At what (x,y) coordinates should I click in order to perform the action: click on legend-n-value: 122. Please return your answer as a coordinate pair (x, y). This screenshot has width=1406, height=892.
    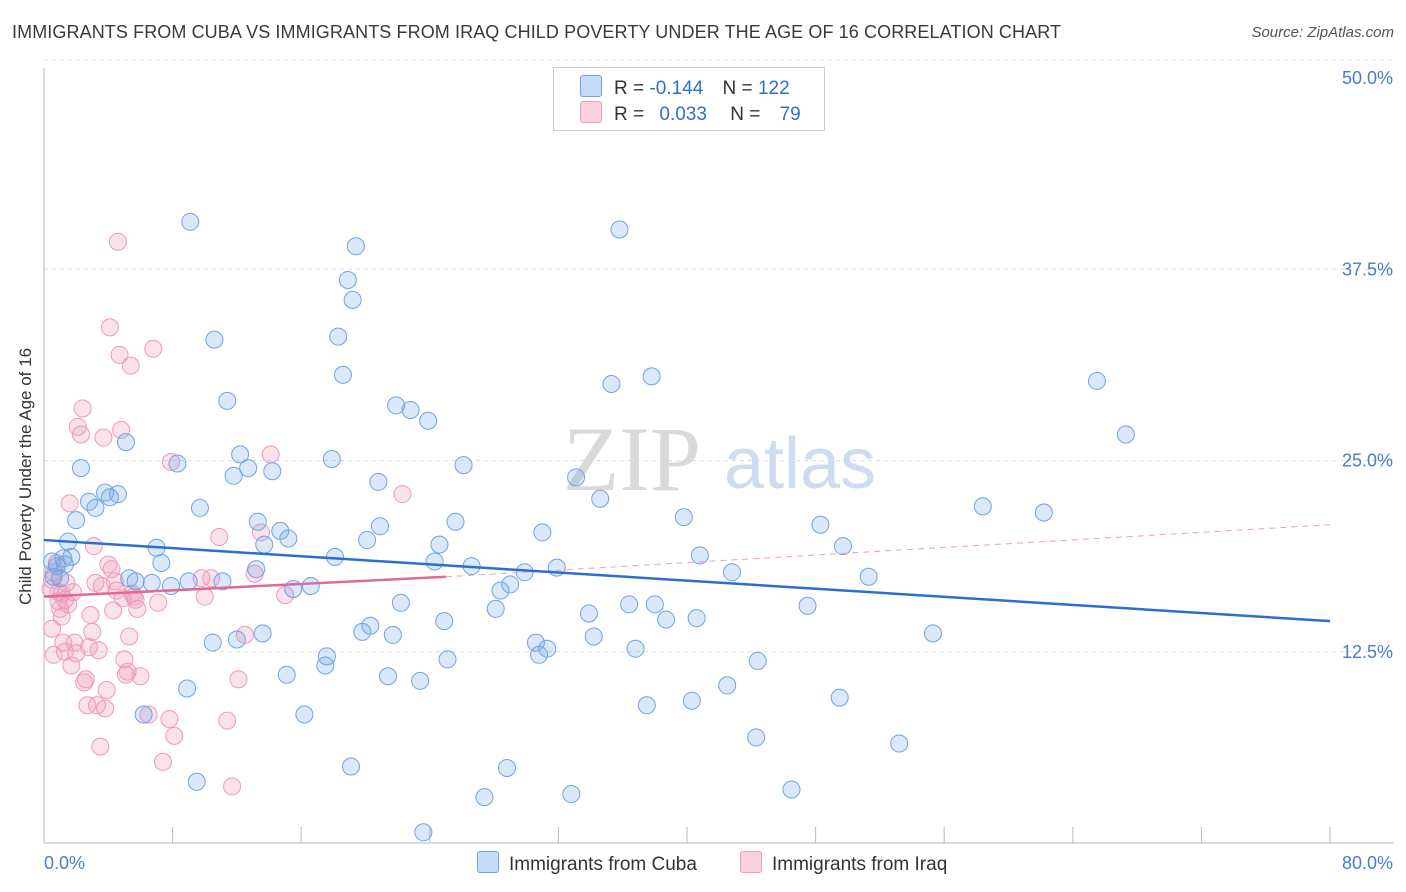
    Looking at the image, I should click on (773, 88).